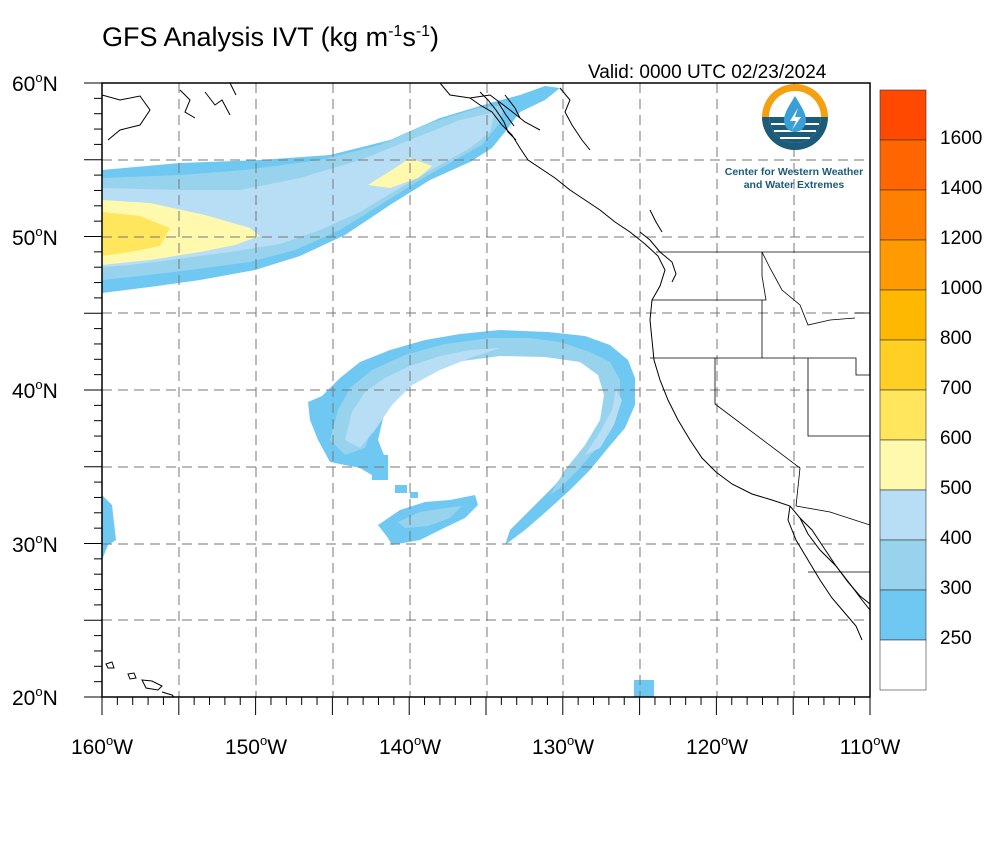 This screenshot has height=850, width=1000. What do you see at coordinates (795, 117) in the screenshot?
I see `cw3e-logo-icon` at bounding box center [795, 117].